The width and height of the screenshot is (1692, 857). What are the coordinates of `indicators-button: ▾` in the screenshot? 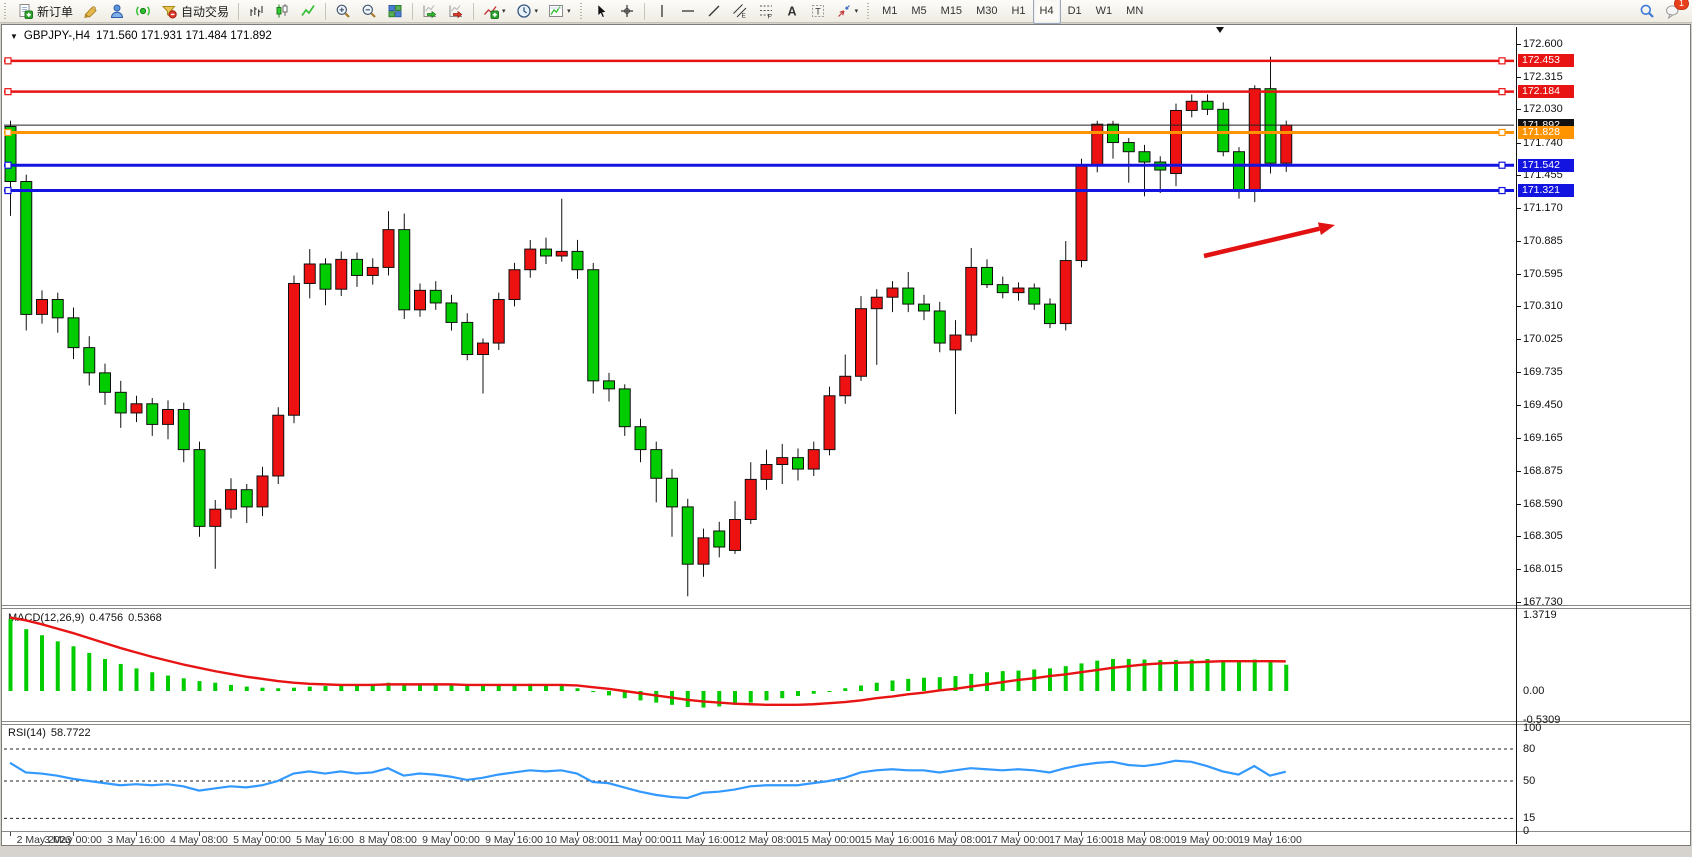 It's located at (494, 11).